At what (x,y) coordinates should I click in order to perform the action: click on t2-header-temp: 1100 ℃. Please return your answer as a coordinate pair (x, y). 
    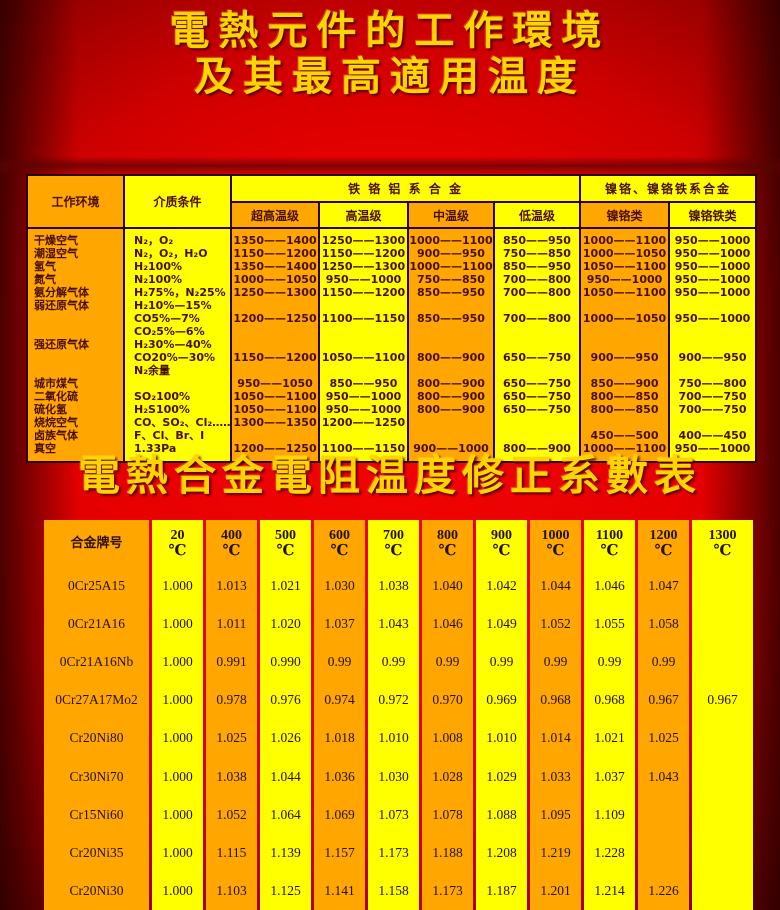
    Looking at the image, I should click on (609, 543).